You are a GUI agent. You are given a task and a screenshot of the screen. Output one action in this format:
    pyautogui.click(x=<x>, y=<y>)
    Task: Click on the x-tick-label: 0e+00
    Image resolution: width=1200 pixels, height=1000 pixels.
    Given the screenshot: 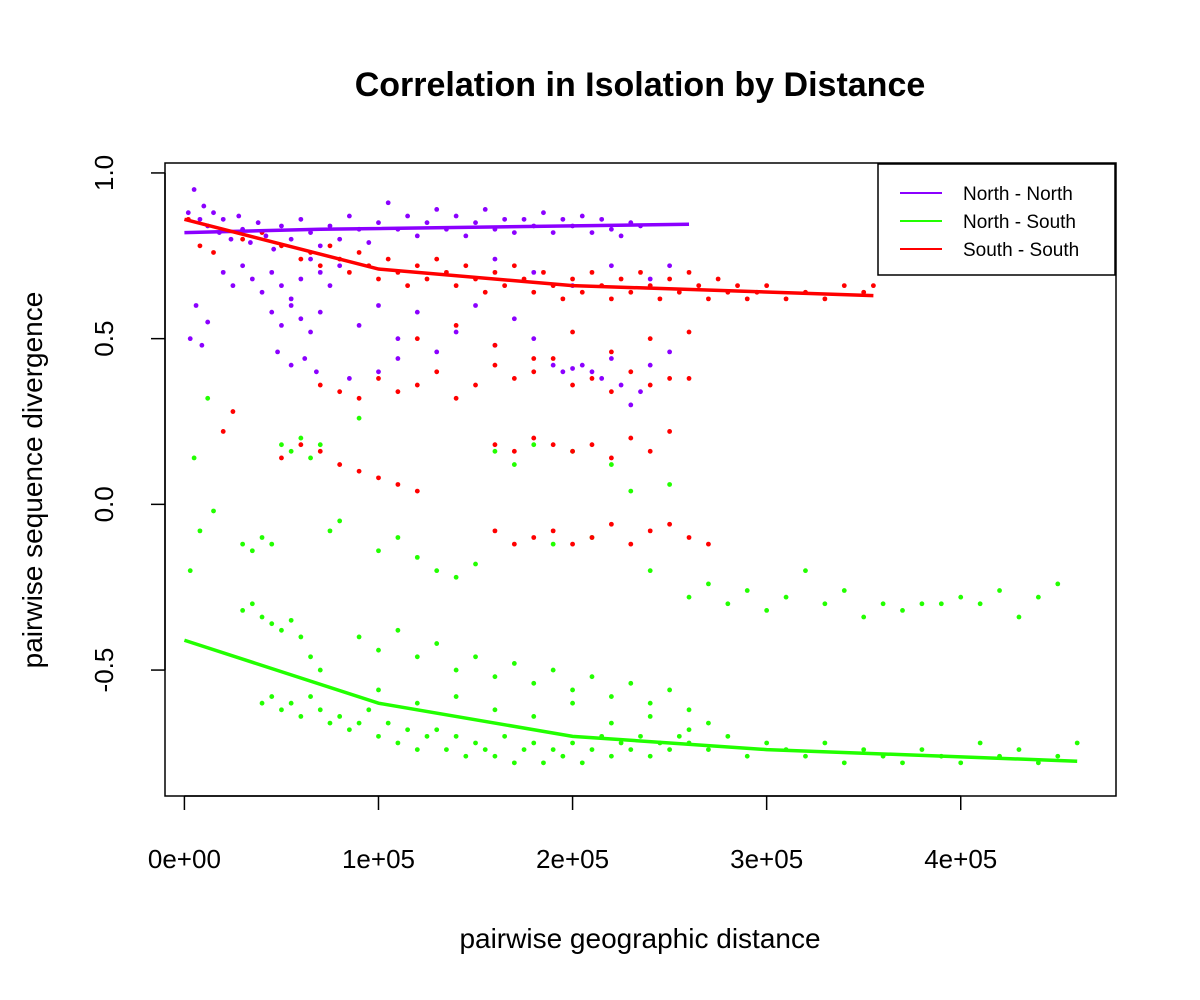 What is the action you would take?
    pyautogui.click(x=184, y=859)
    